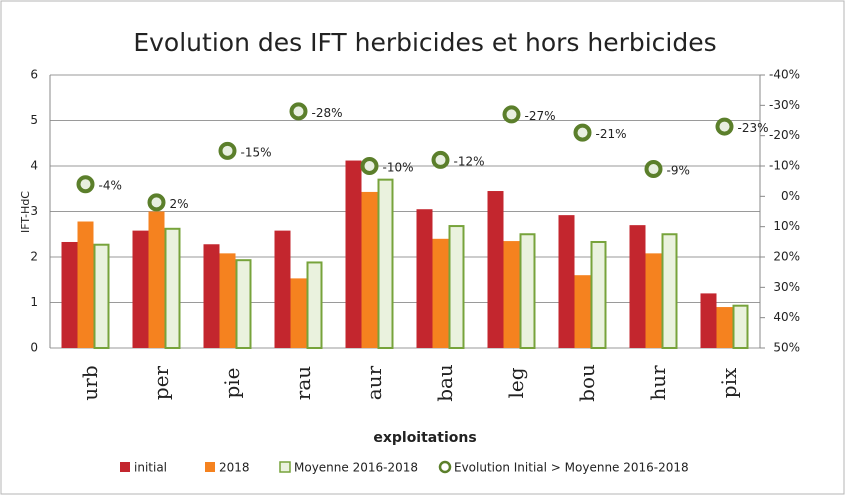 The height and width of the screenshot is (495, 845). I want to click on x-tick-label: rau, so click(303, 383).